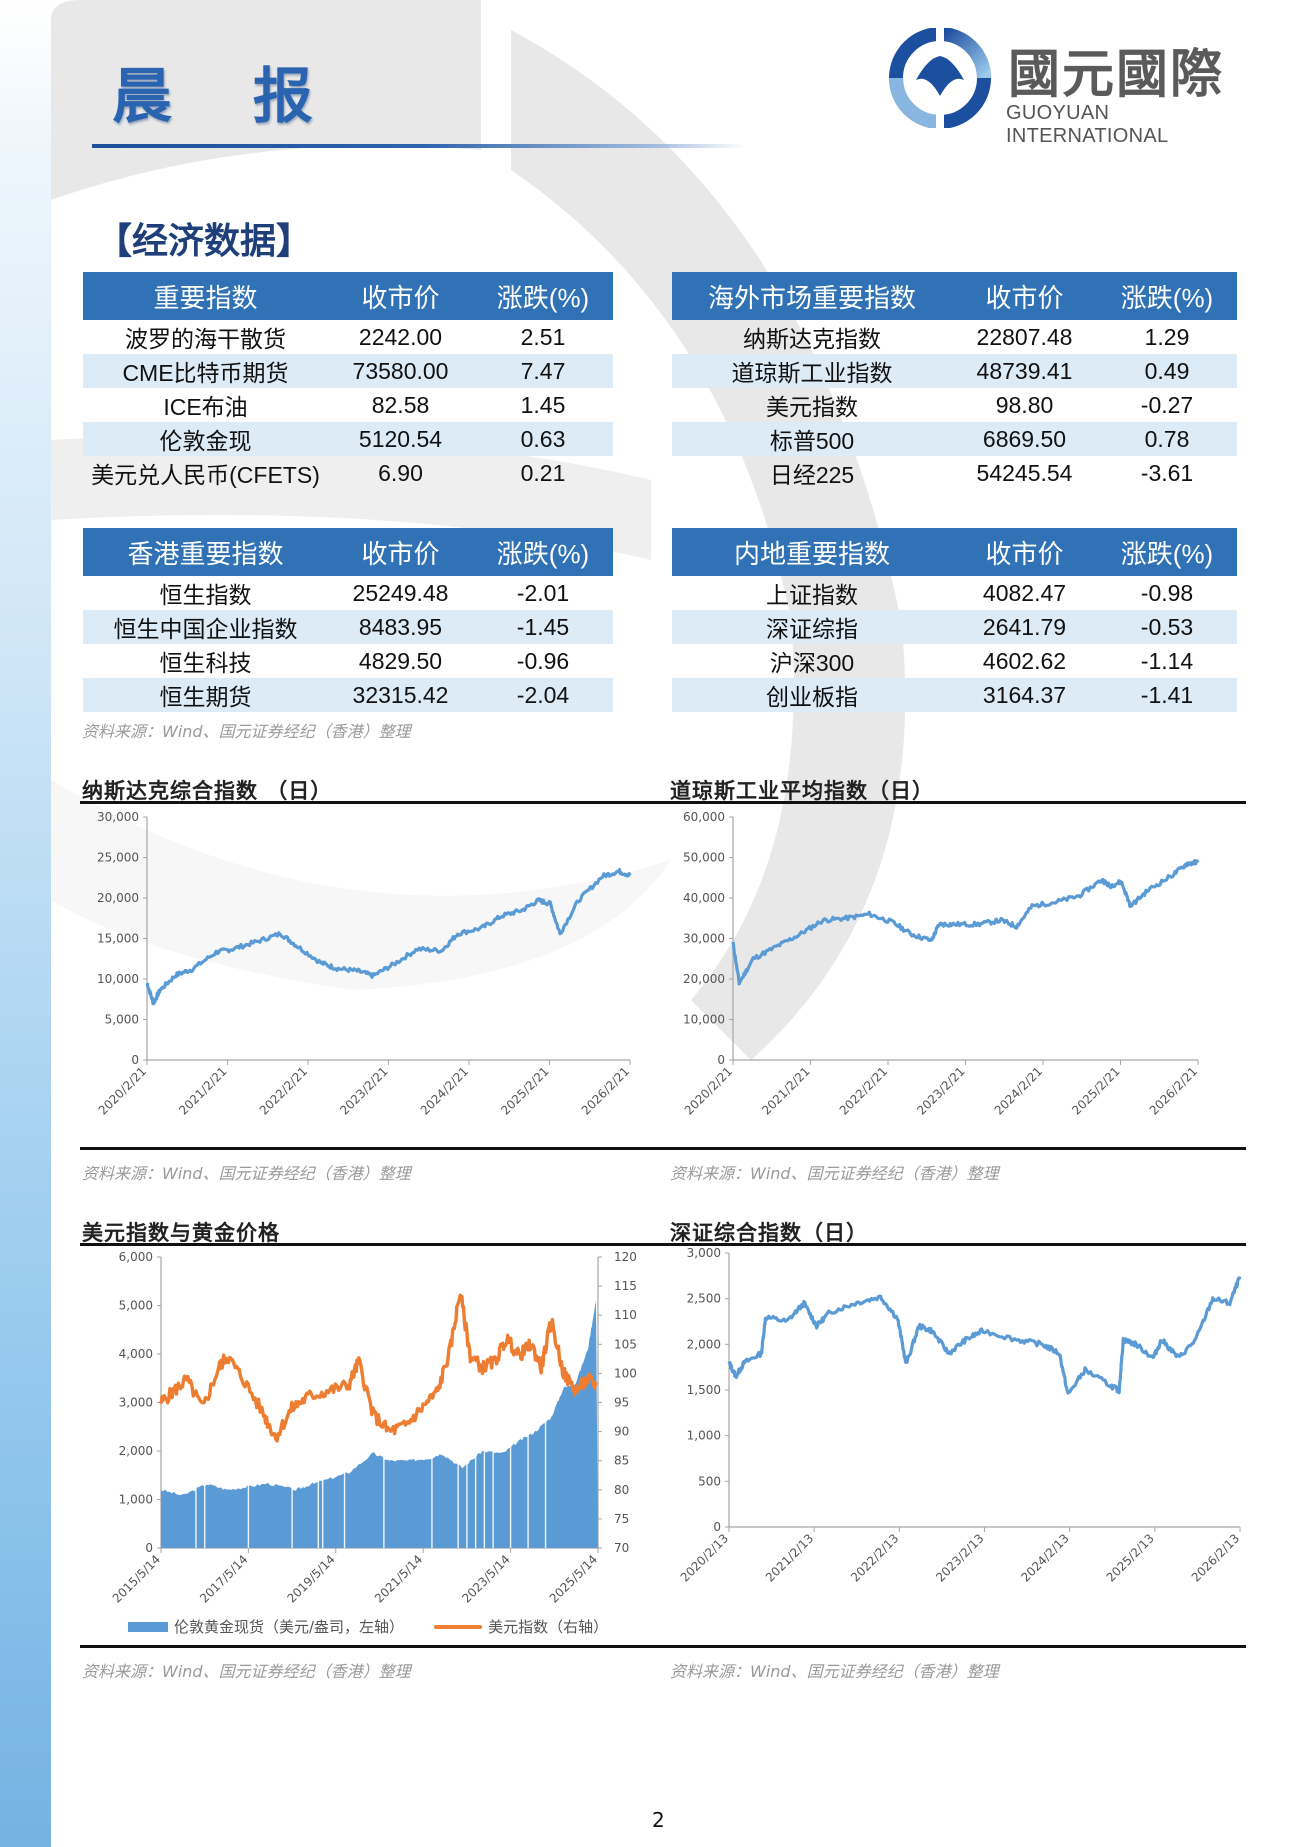 Image resolution: width=1306 pixels, height=1847 pixels. Describe the element at coordinates (543, 336) in the screenshot. I see `change-pct: 2.51` at that location.